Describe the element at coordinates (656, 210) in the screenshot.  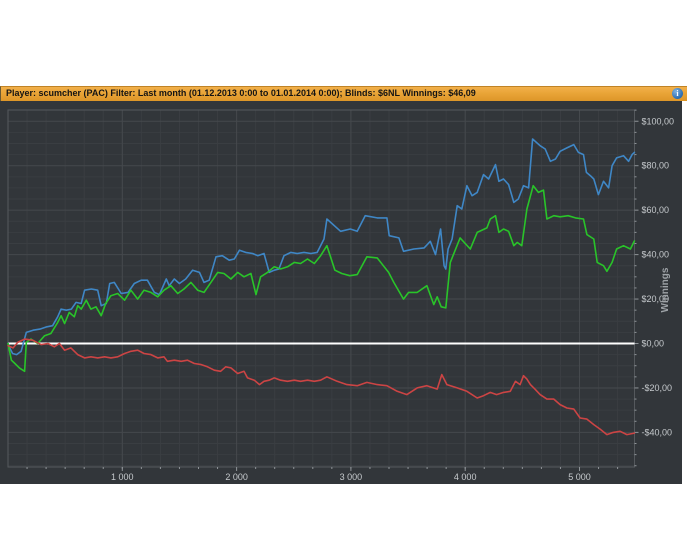
I see `y-tick-label: $60,00` at that location.